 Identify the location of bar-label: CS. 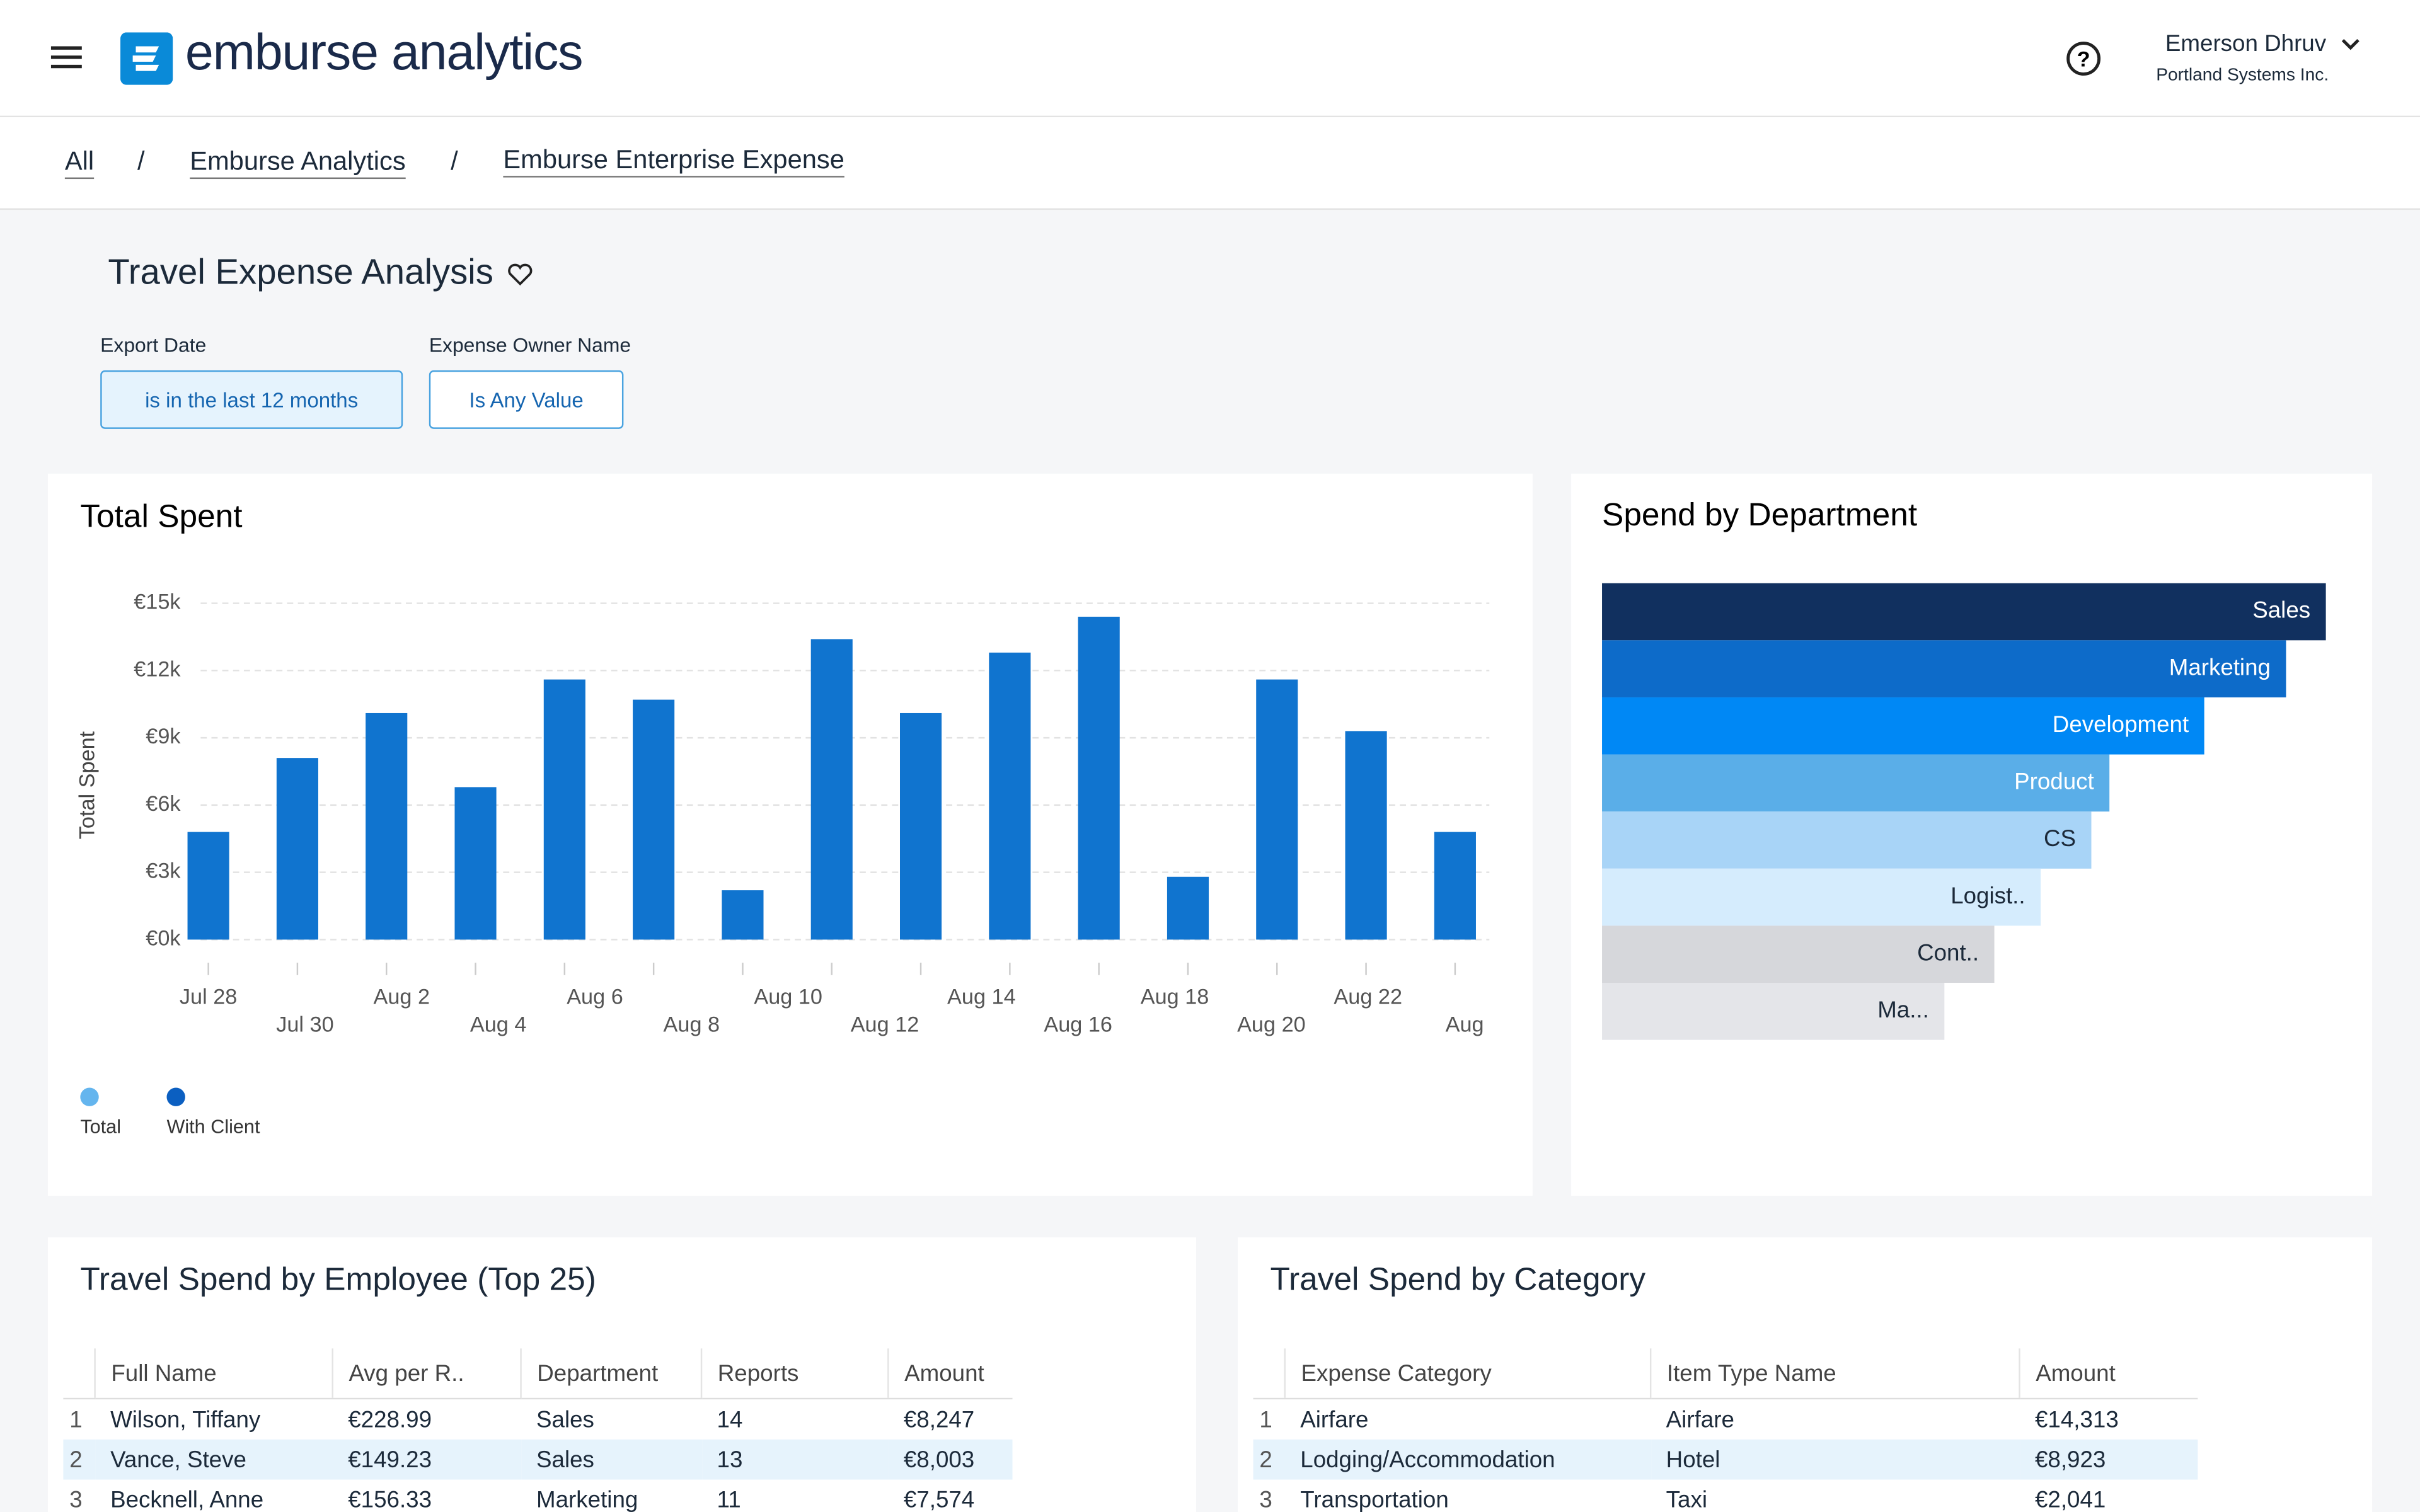
(2060, 838).